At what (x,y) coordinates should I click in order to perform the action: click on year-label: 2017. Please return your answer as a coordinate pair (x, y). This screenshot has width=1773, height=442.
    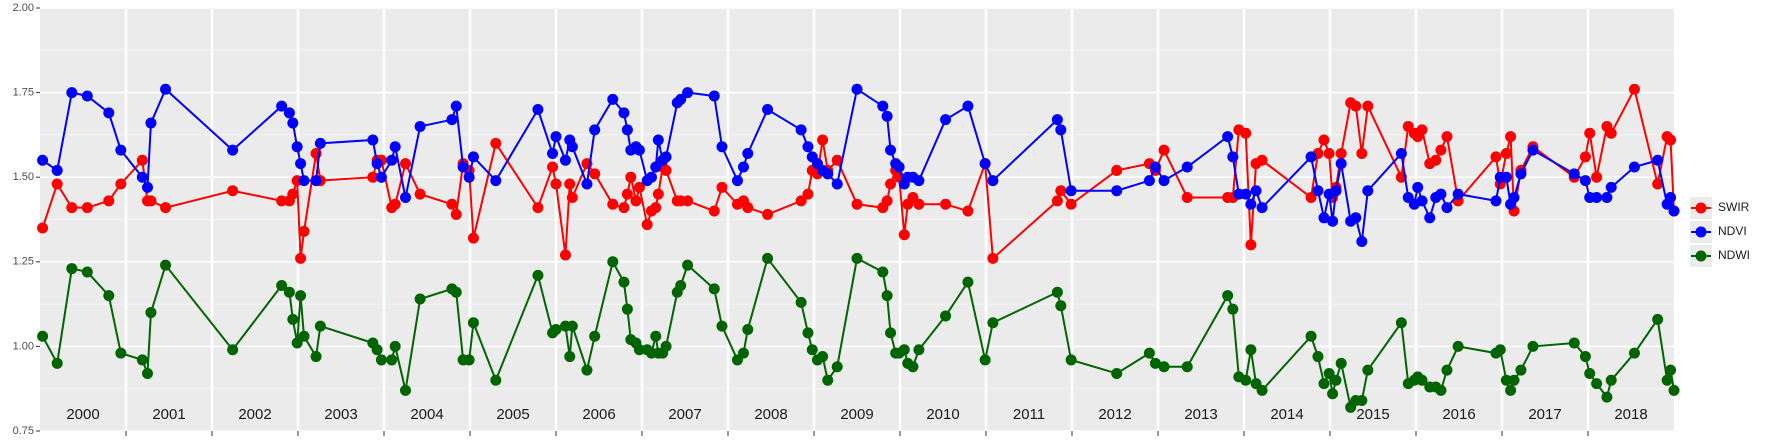
    Looking at the image, I should click on (1544, 414).